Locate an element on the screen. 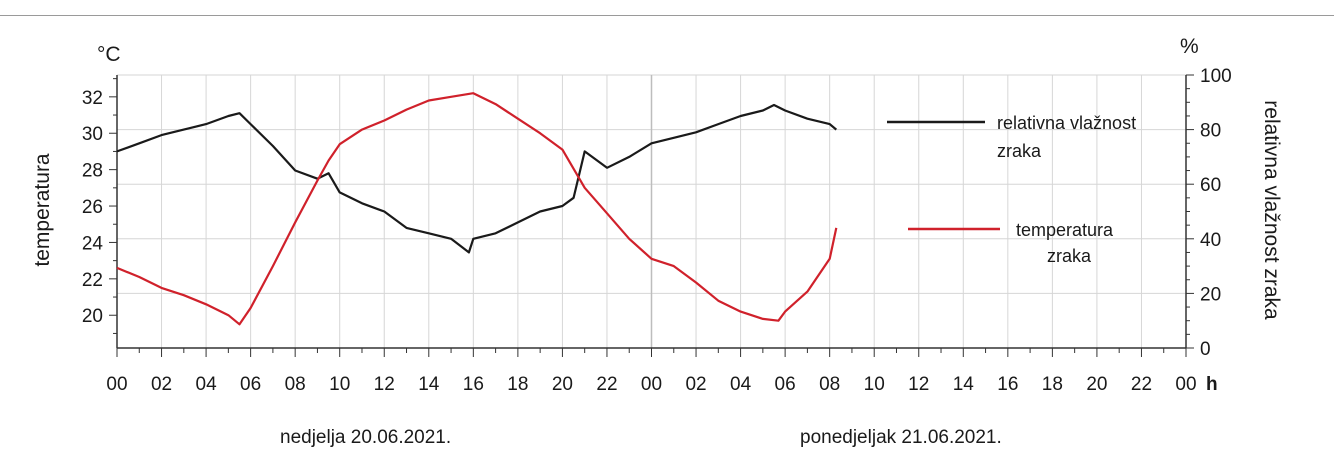 This screenshot has height=458, width=1334. legend-label-humidity-line1: relativna vlažnost is located at coordinates (1066, 123).